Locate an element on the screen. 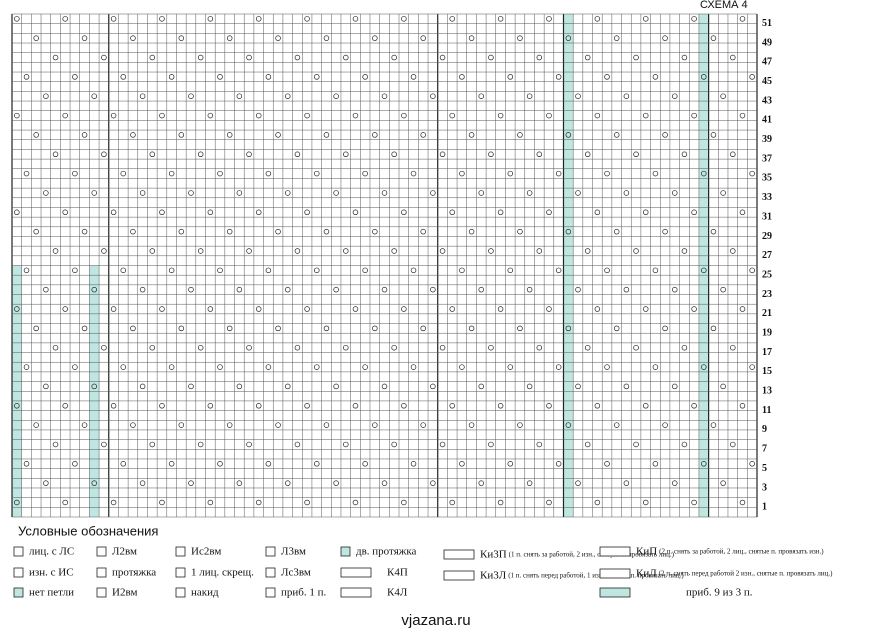 This screenshot has width=872, height=639. scheme-title: СХЕМА 4 is located at coordinates (724, 5).